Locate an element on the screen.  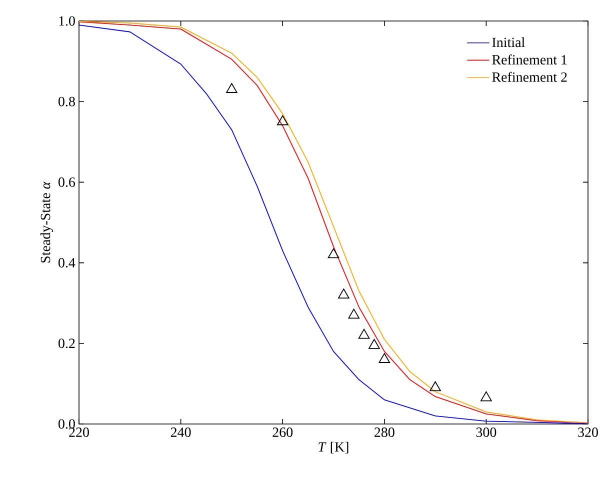
legend-label: Refinement 1 is located at coordinates (529, 59).